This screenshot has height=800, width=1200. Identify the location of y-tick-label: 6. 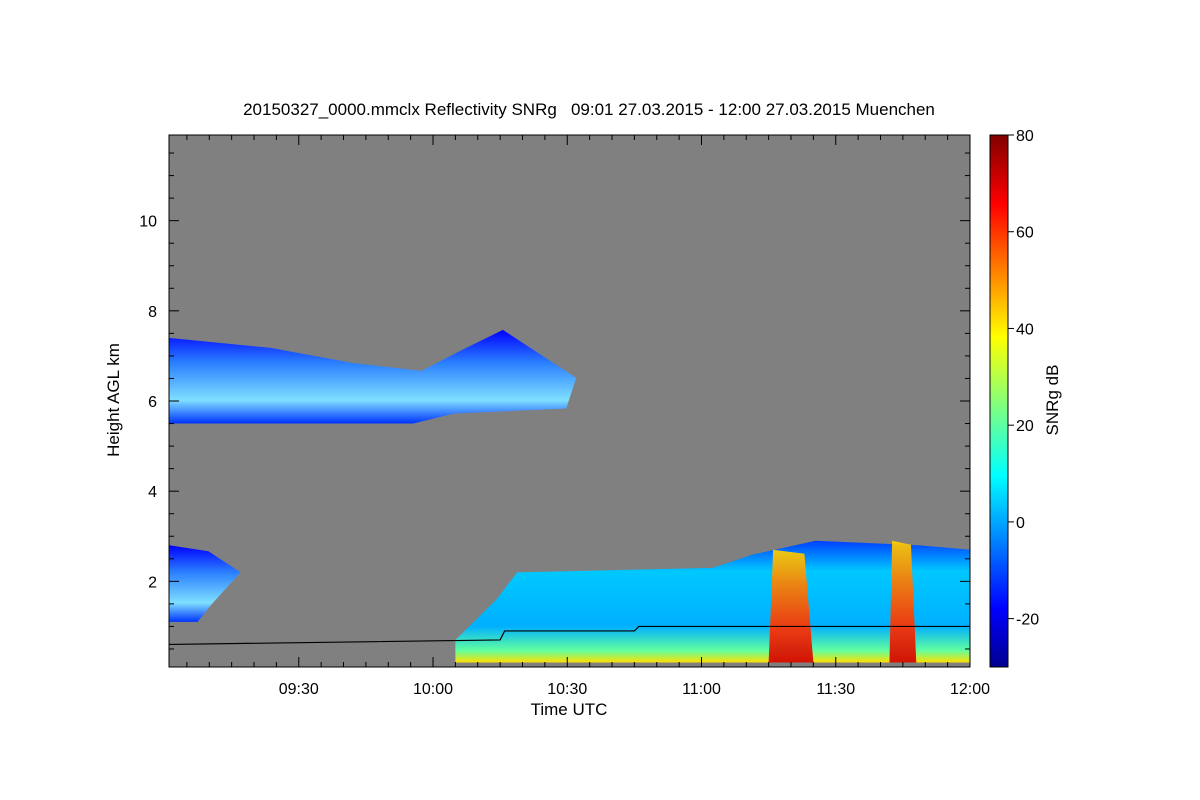
(152, 402).